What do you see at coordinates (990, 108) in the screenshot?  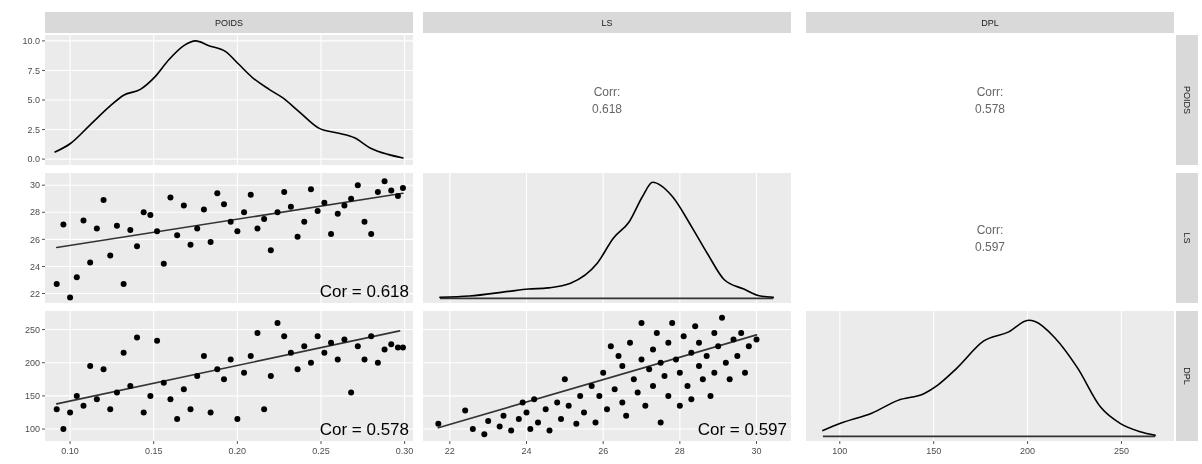 I see `text: 0.578` at bounding box center [990, 108].